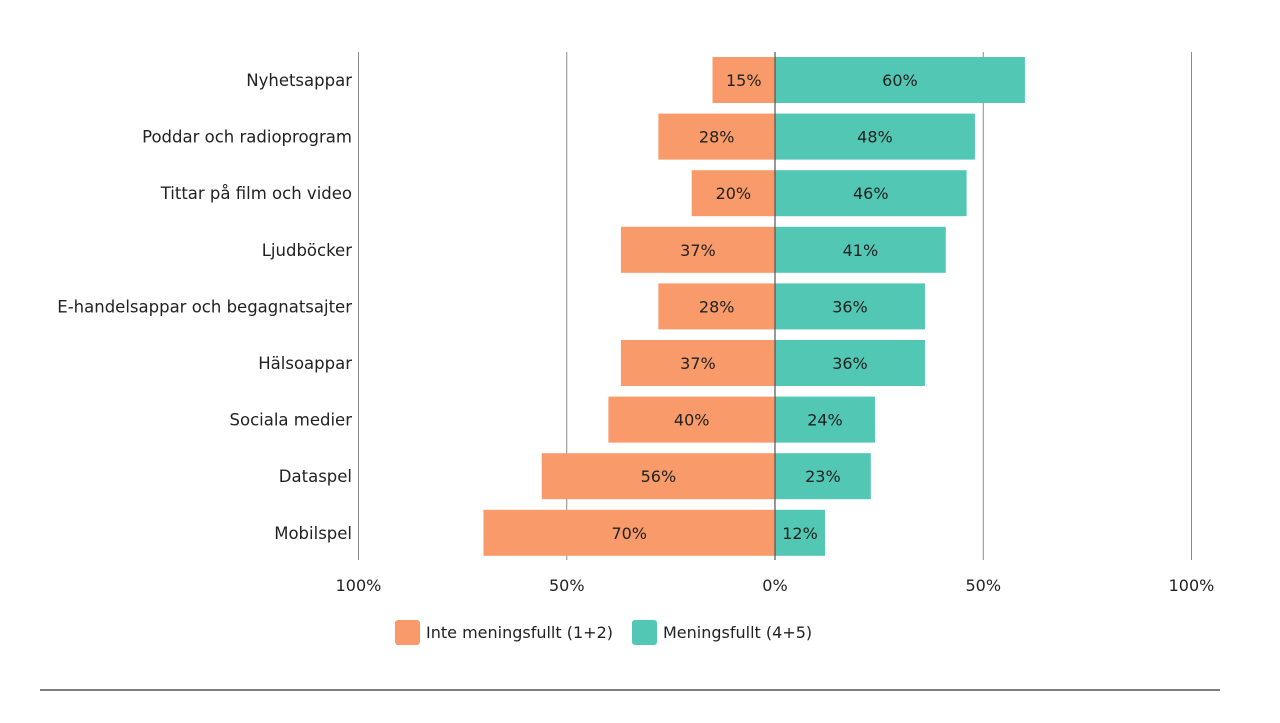  I want to click on category-label: E-handelsappar och begagnatsajter, so click(204, 306).